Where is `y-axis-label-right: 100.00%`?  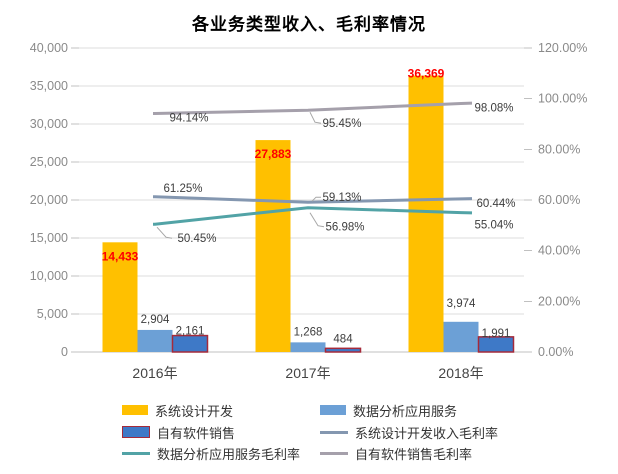 y-axis-label-right: 100.00% is located at coordinates (562, 99).